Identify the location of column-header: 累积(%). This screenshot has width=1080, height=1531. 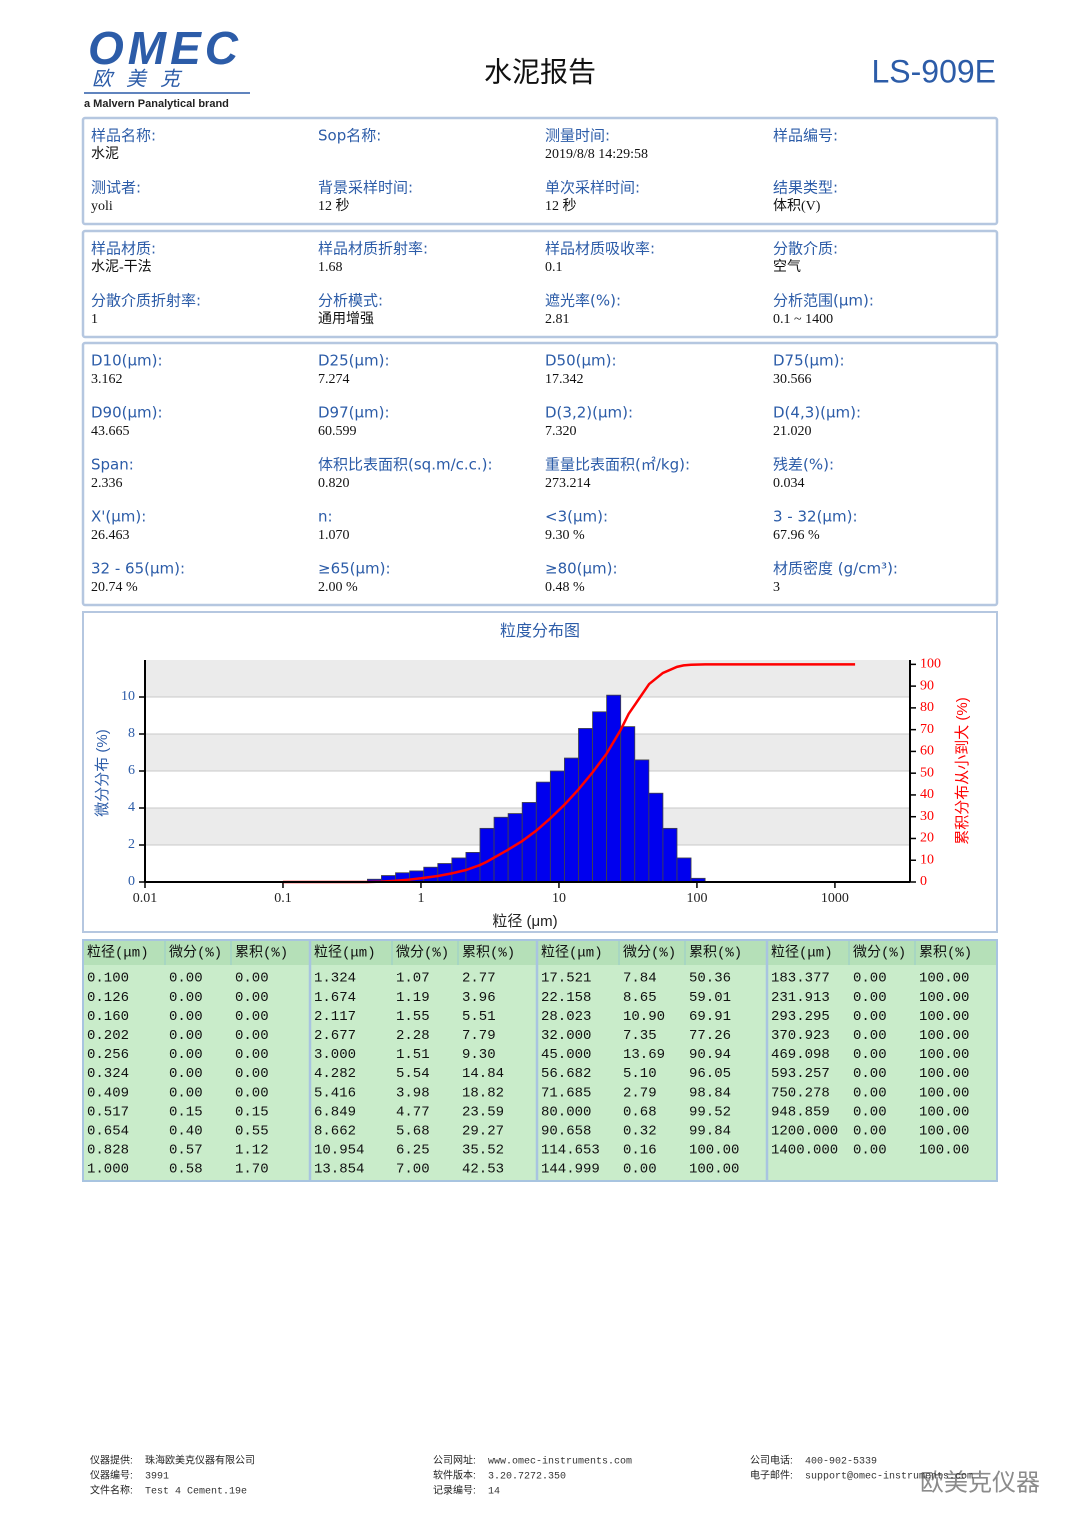
(945, 953).